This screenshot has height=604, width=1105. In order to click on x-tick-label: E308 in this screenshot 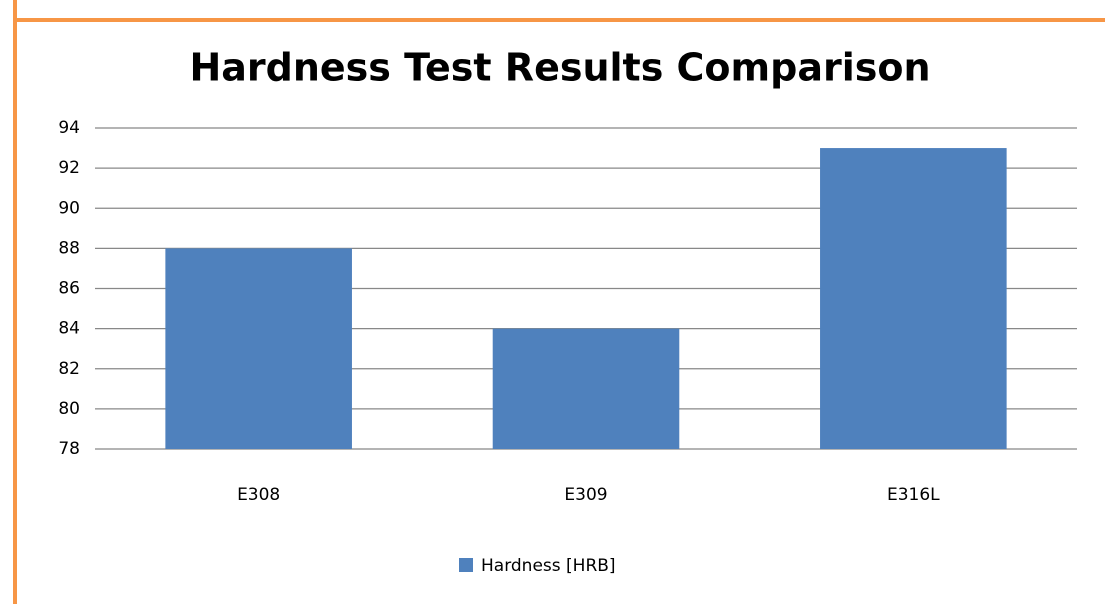, I will do `click(258, 495)`.